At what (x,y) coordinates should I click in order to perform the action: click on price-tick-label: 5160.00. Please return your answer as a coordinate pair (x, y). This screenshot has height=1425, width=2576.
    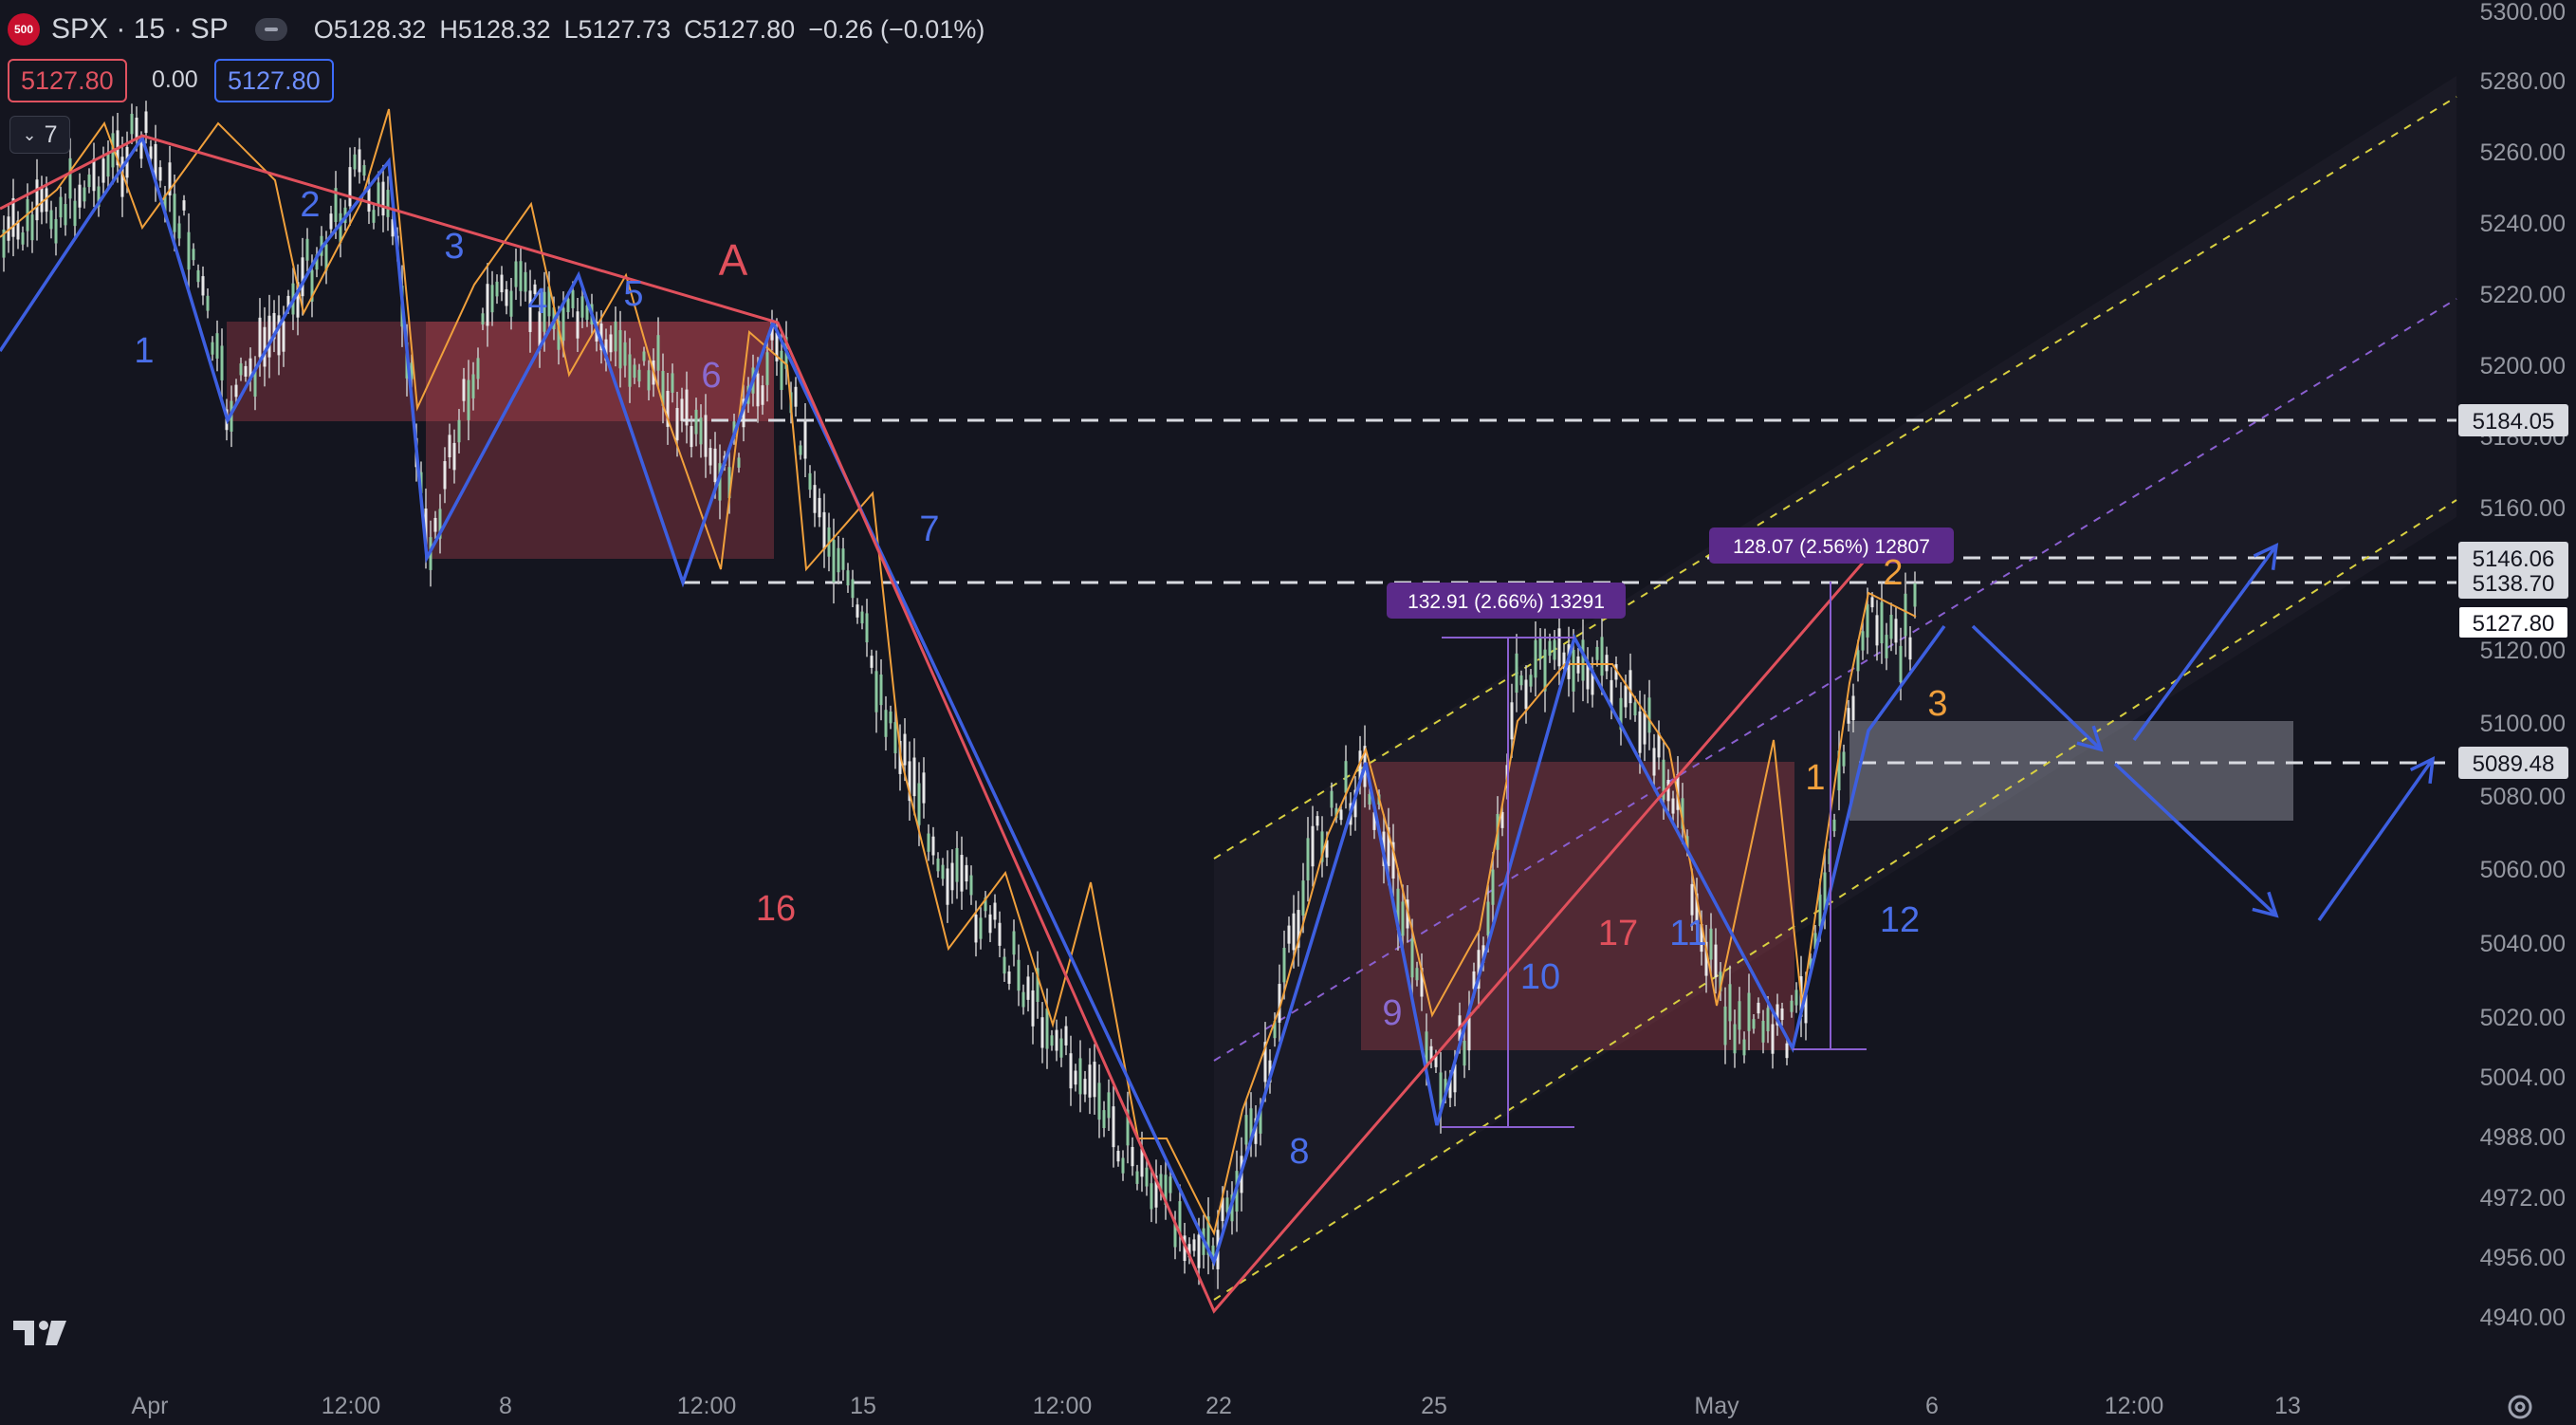
    Looking at the image, I should click on (2523, 509).